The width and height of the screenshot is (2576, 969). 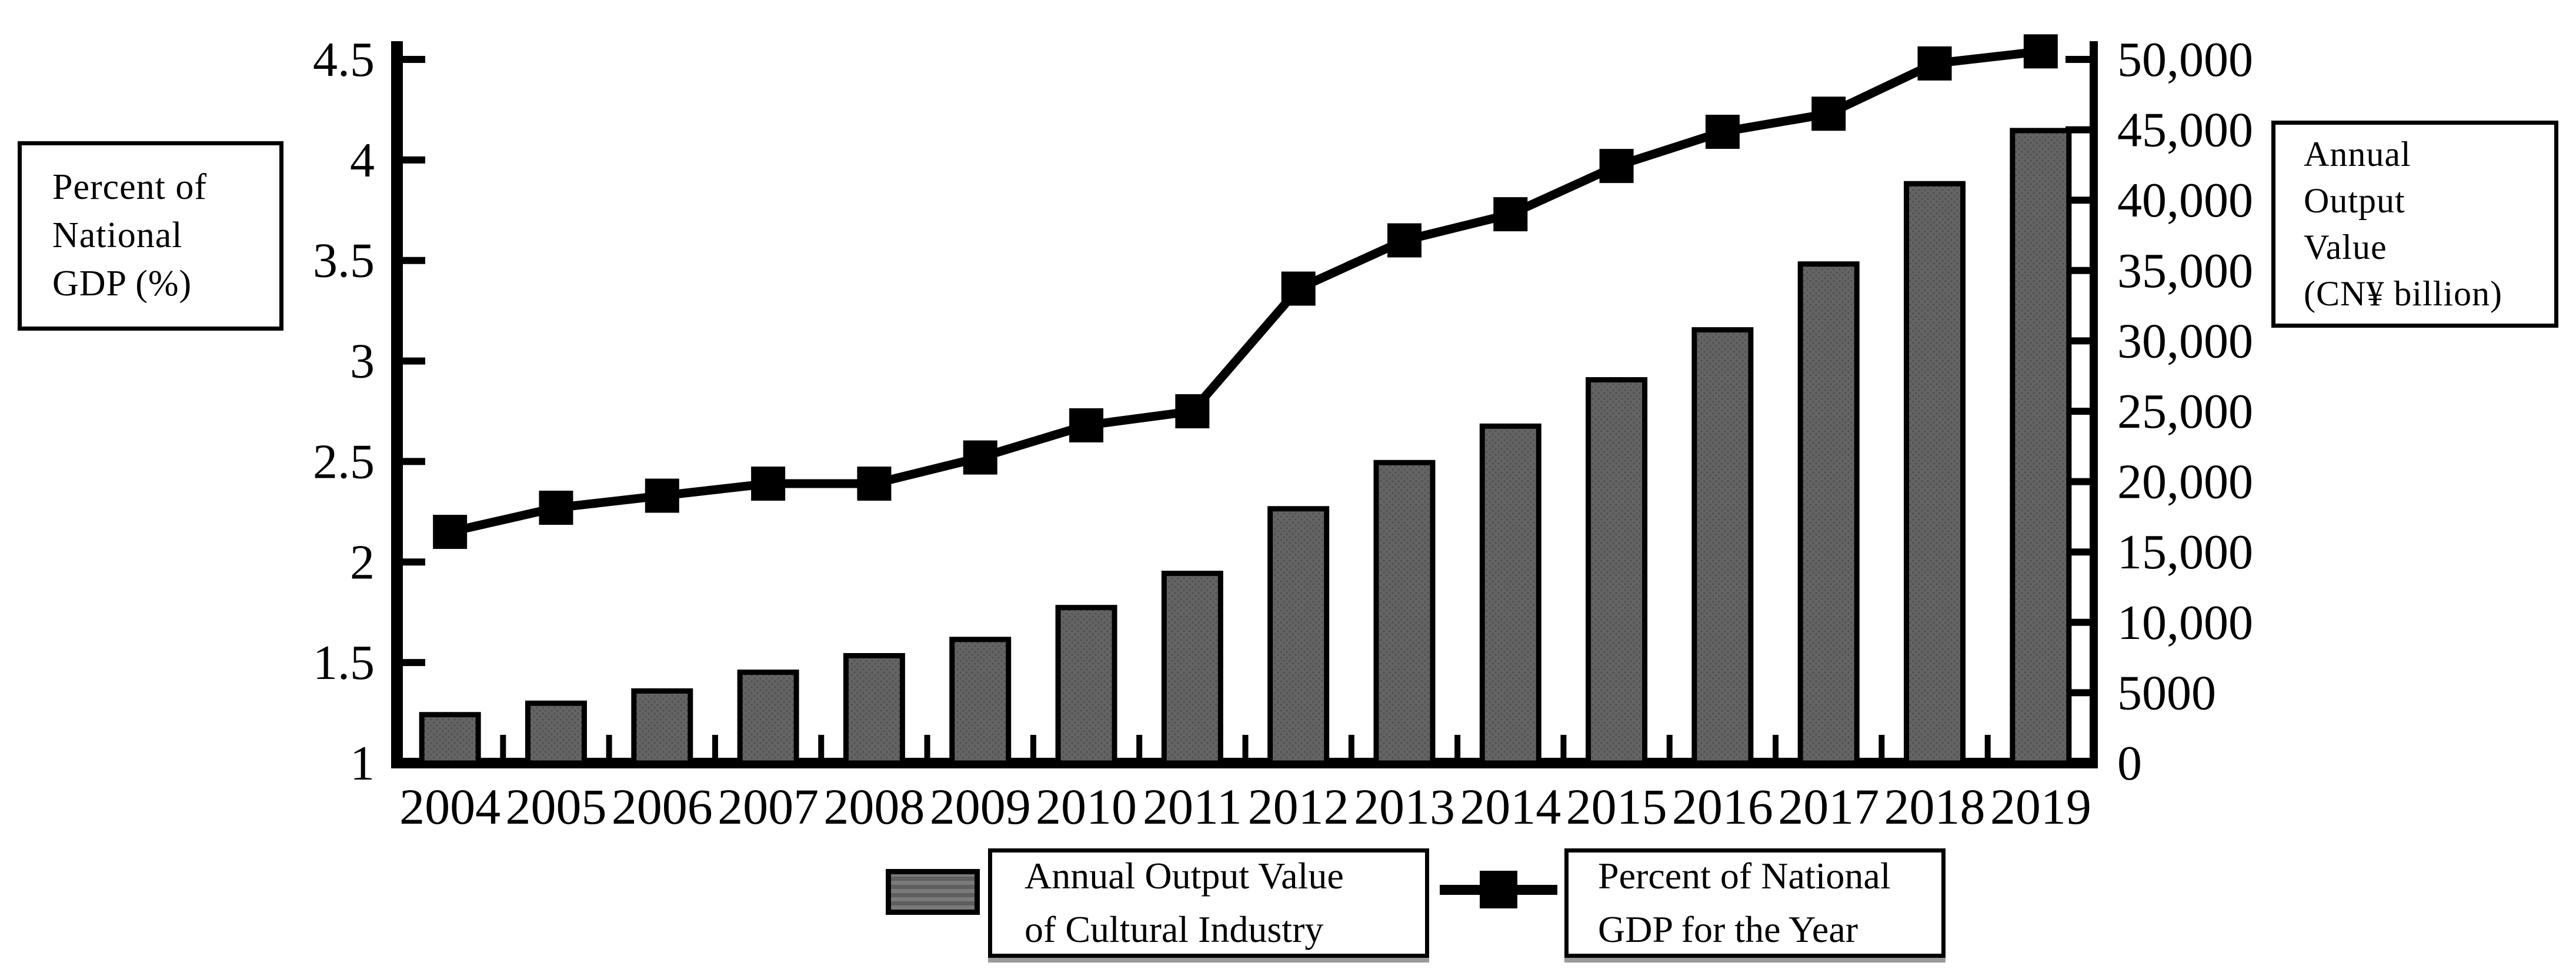 I want to click on bar-2012, so click(x=1298, y=636).